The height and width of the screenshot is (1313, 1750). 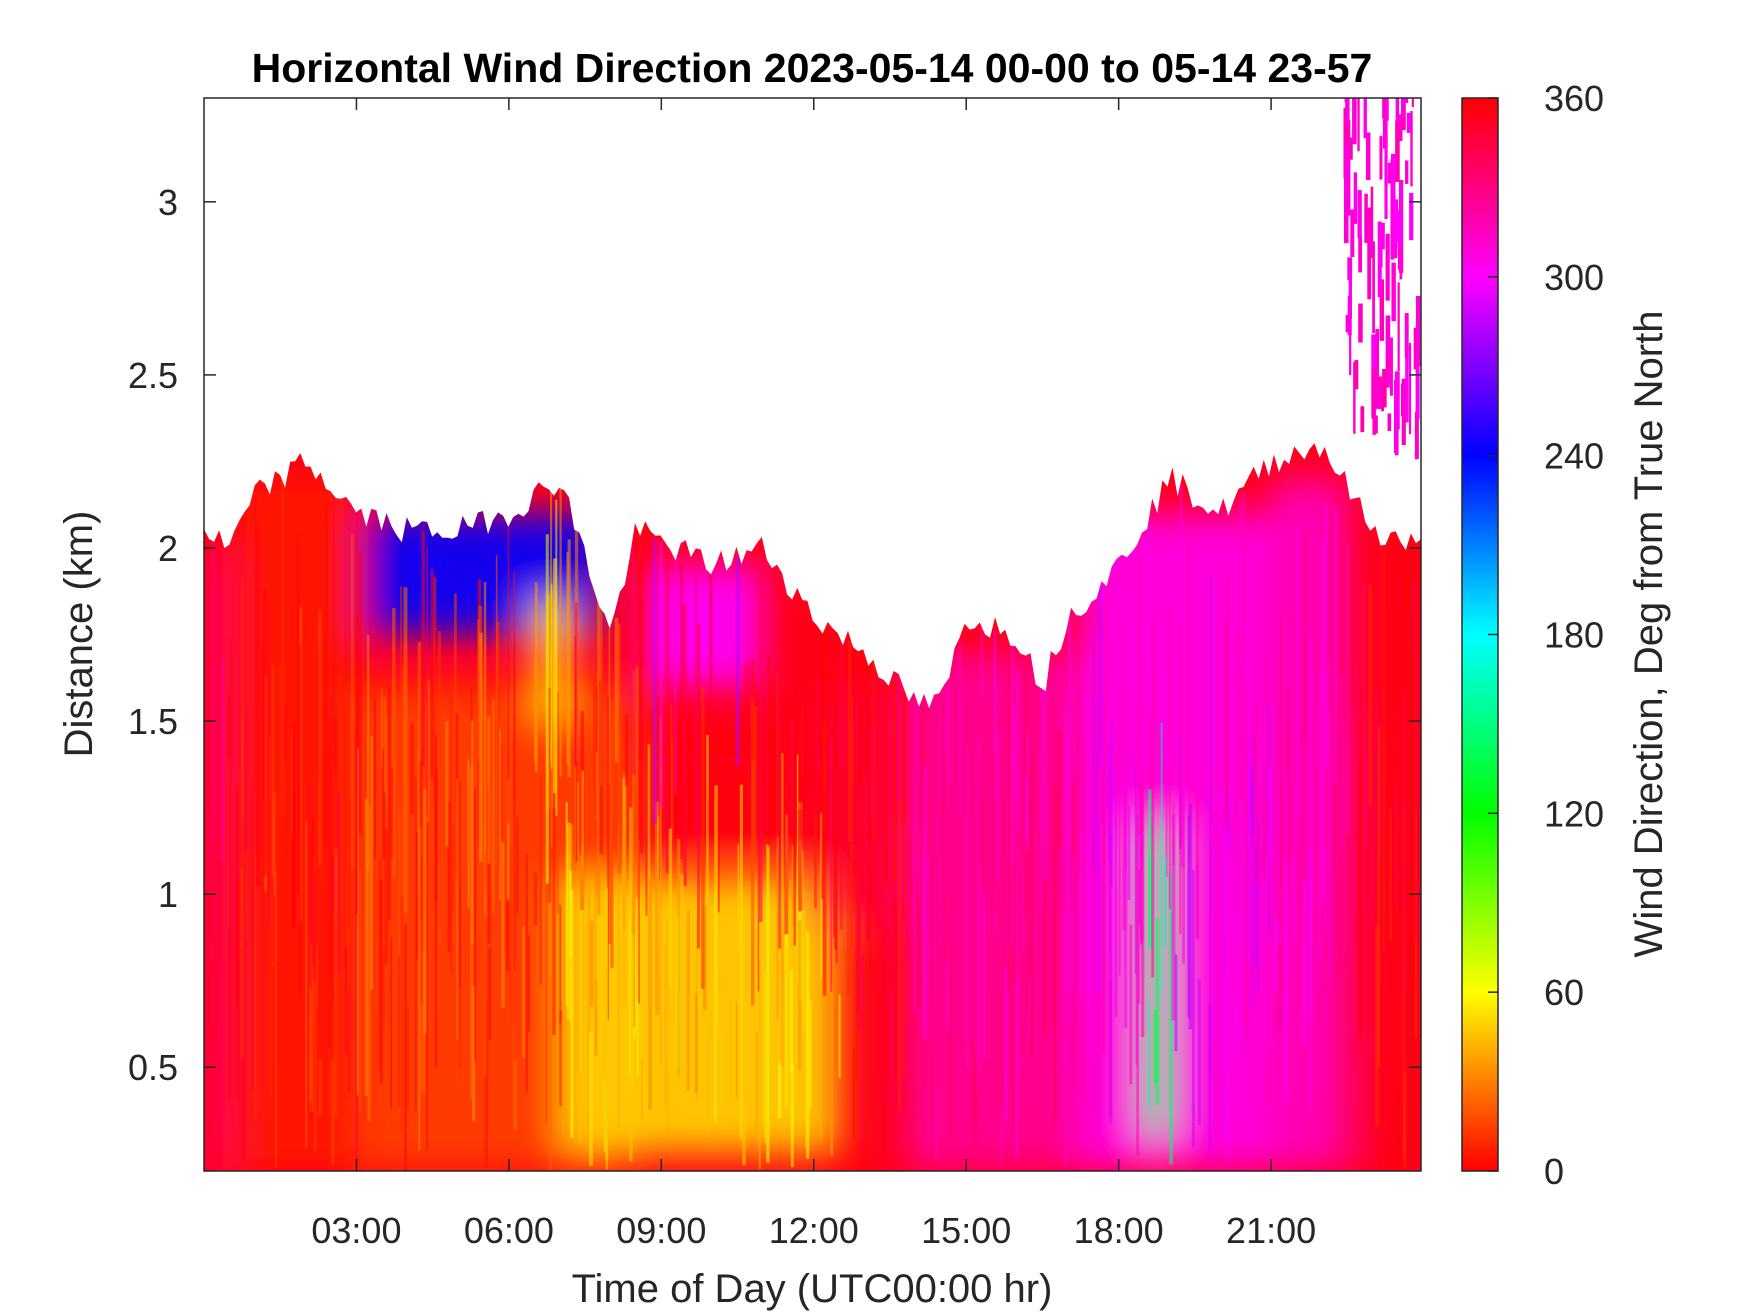 What do you see at coordinates (1574, 277) in the screenshot?
I see `colorbar-tick-label: 300` at bounding box center [1574, 277].